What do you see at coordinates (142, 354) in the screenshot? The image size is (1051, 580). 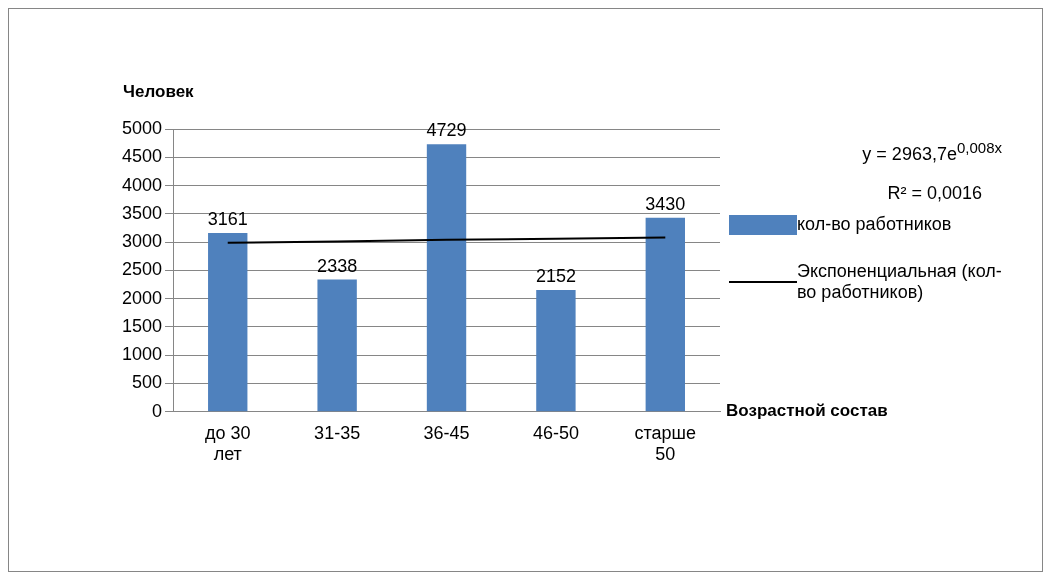 I see `y-tick-label: 1000` at bounding box center [142, 354].